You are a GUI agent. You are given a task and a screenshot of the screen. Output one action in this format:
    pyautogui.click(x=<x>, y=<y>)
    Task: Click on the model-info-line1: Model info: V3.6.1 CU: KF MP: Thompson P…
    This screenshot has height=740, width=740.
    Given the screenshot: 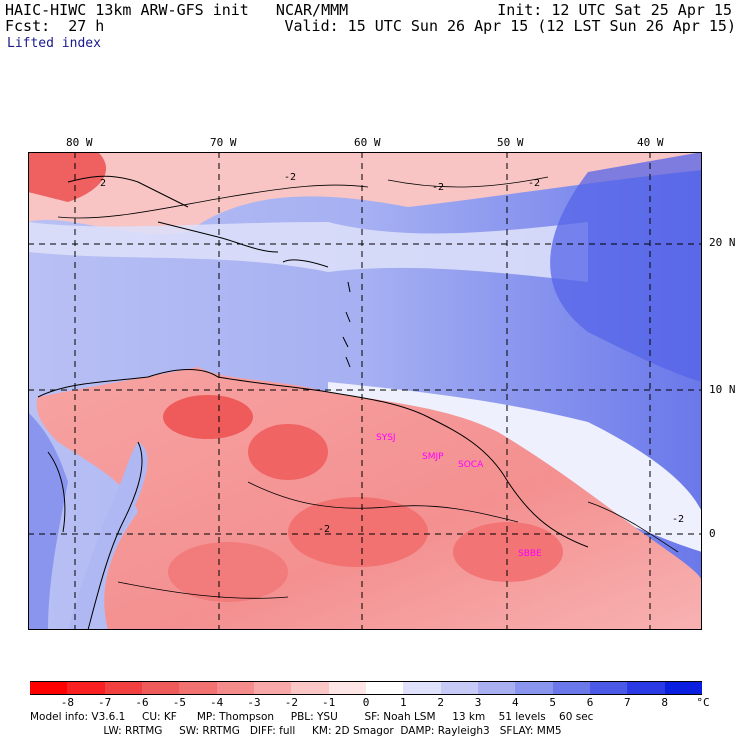 What is the action you would take?
    pyautogui.click(x=312, y=717)
    